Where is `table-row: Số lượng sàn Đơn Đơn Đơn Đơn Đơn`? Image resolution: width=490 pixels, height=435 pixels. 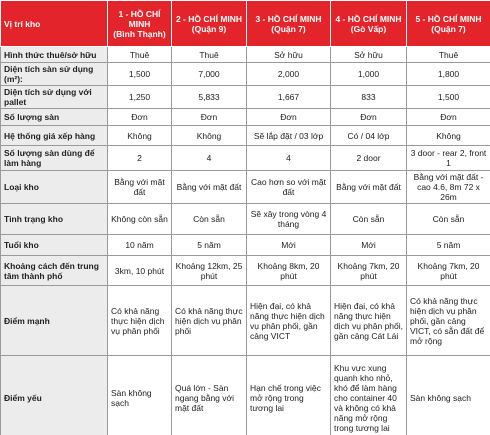 table-row: Số lượng sàn Đơn Đơn Đơn Đơn Đơn is located at coordinates (245, 117).